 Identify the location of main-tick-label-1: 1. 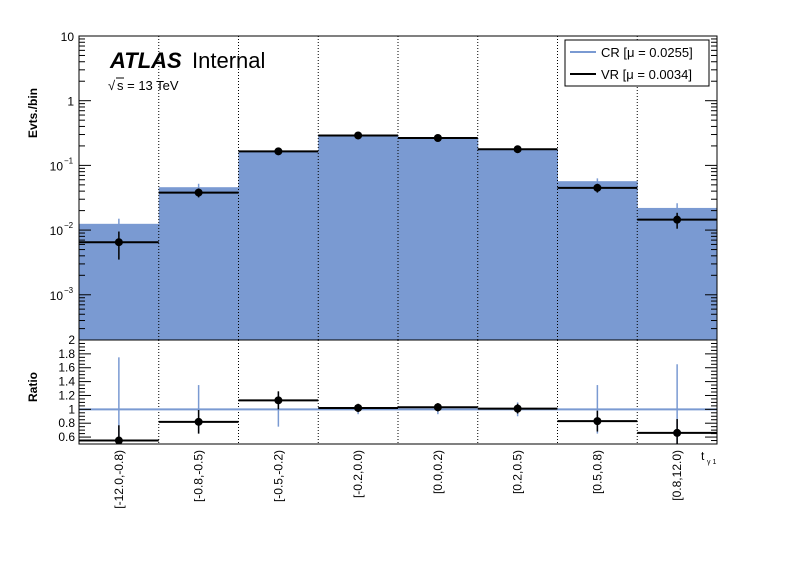
(70, 102).